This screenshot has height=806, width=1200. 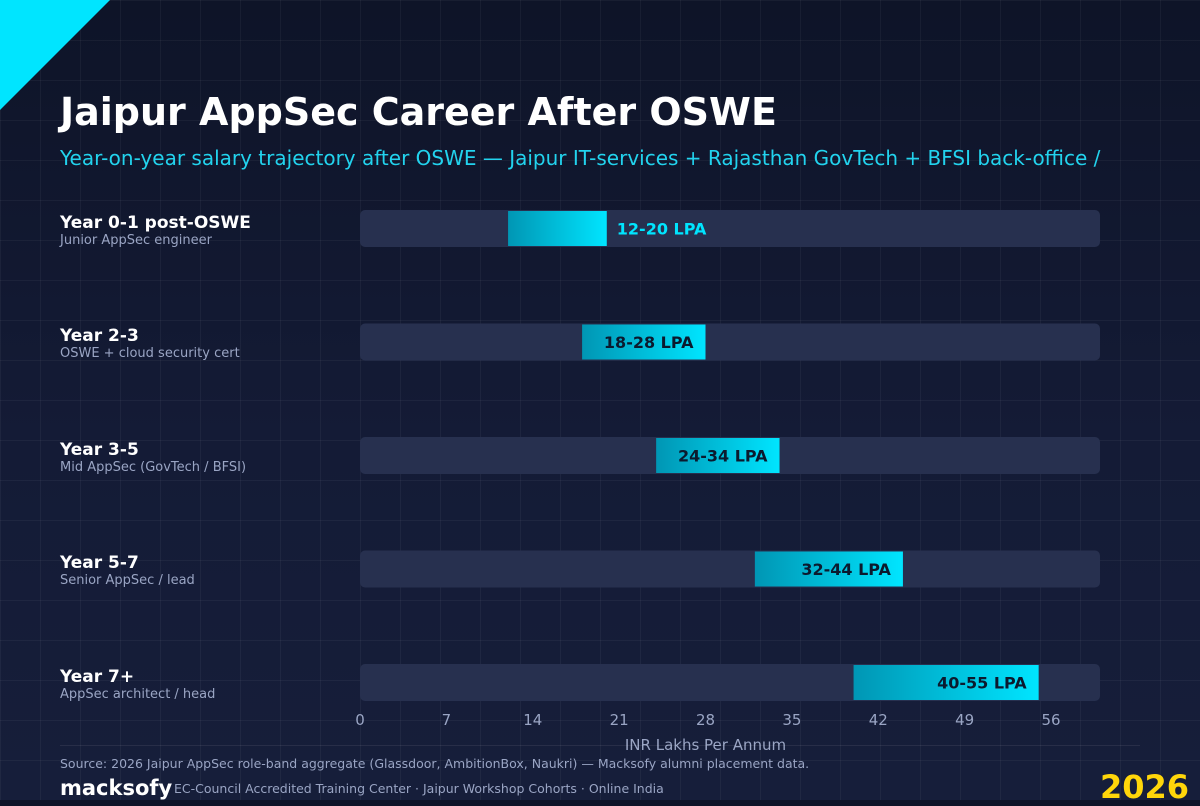 I want to click on row-sublabel-3: Senior AppSec / lead, so click(x=127, y=580).